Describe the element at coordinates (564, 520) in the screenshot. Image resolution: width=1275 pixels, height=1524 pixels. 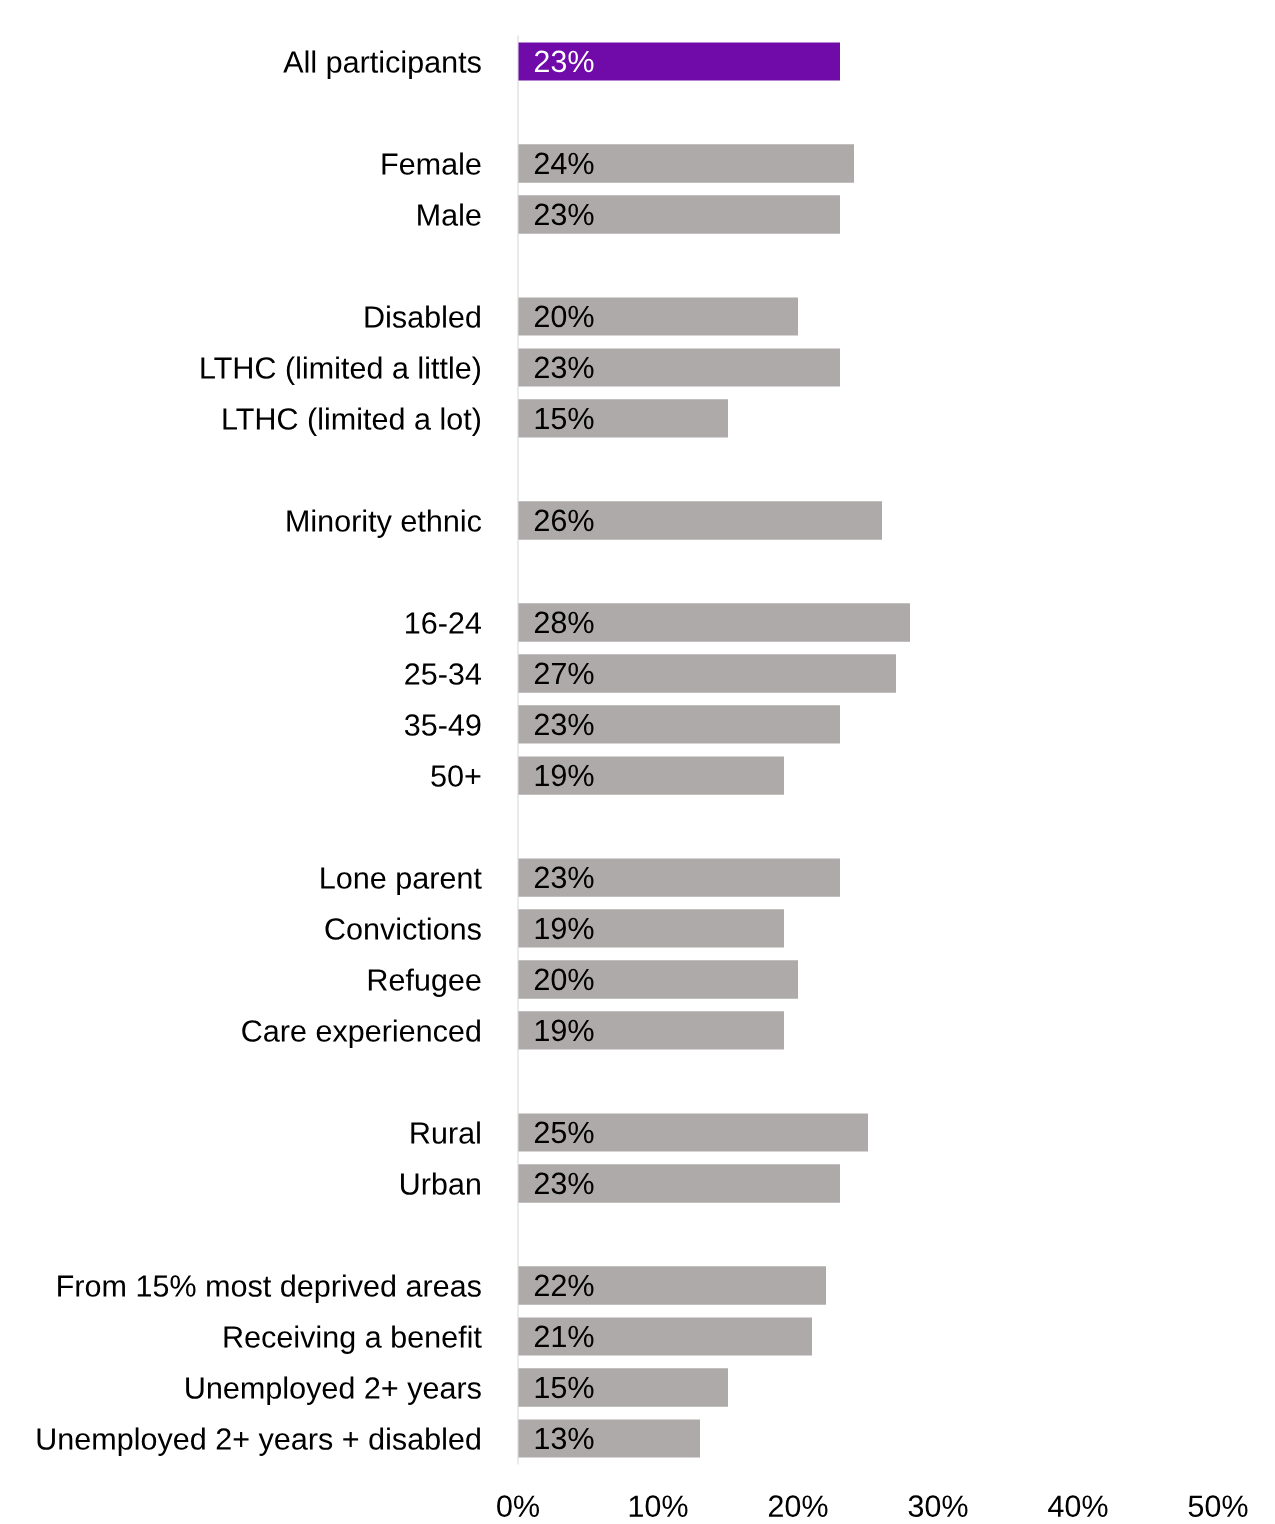
I see `data-label: 26%` at that location.